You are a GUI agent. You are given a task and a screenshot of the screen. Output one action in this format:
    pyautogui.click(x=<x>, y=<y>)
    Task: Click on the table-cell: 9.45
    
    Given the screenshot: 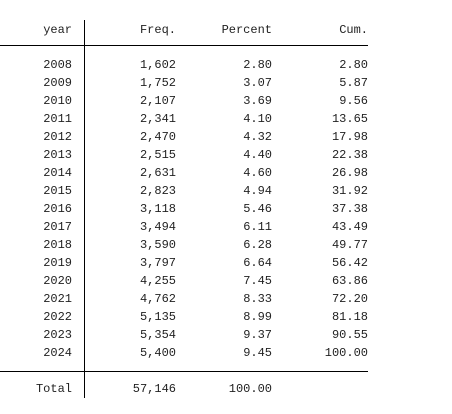 What is the action you would take?
    pyautogui.click(x=257, y=353)
    